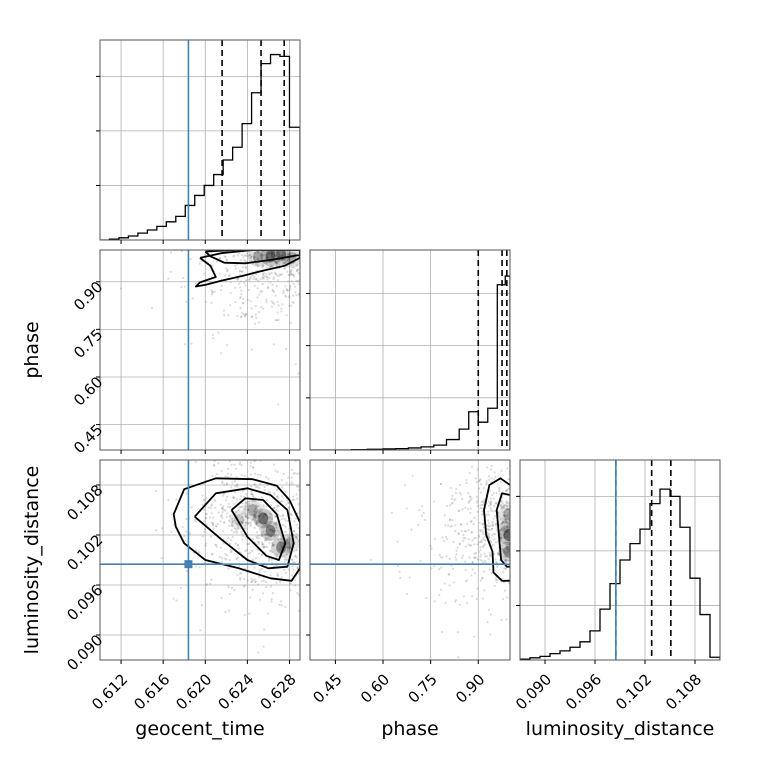 The image size is (760, 760). What do you see at coordinates (408, 561) in the screenshot?
I see `panel-scatter-phase-luminosity_distance` at bounding box center [408, 561].